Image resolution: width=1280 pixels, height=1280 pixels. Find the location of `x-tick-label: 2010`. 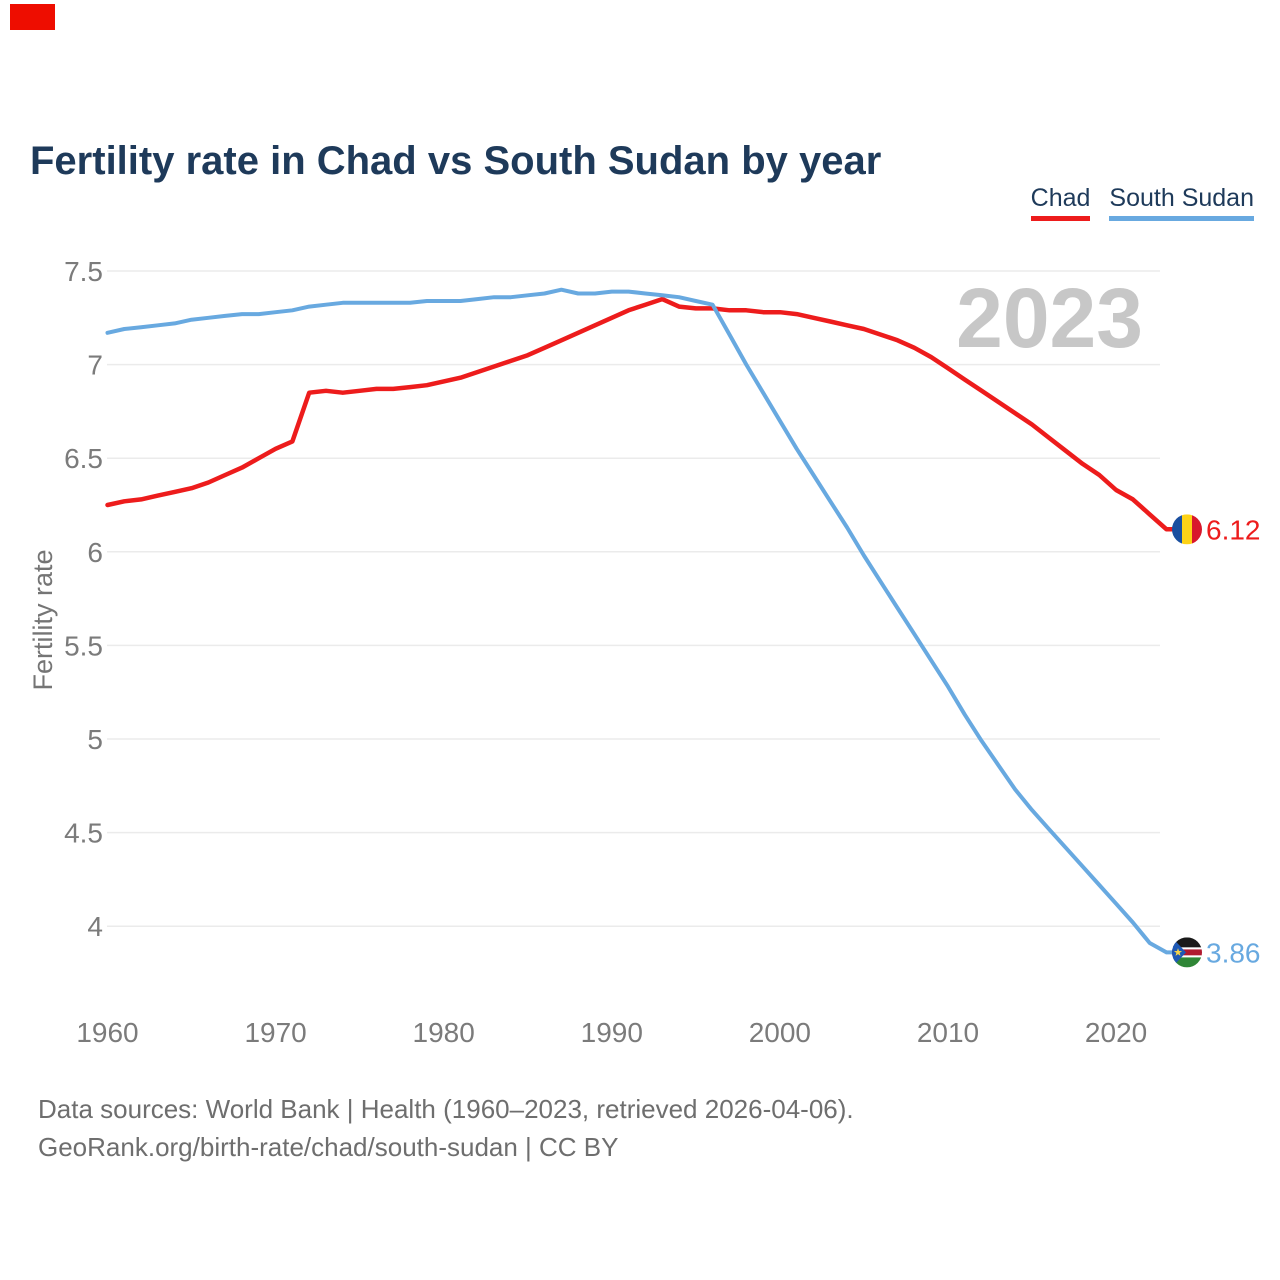

x-tick-label: 2010 is located at coordinates (948, 1032).